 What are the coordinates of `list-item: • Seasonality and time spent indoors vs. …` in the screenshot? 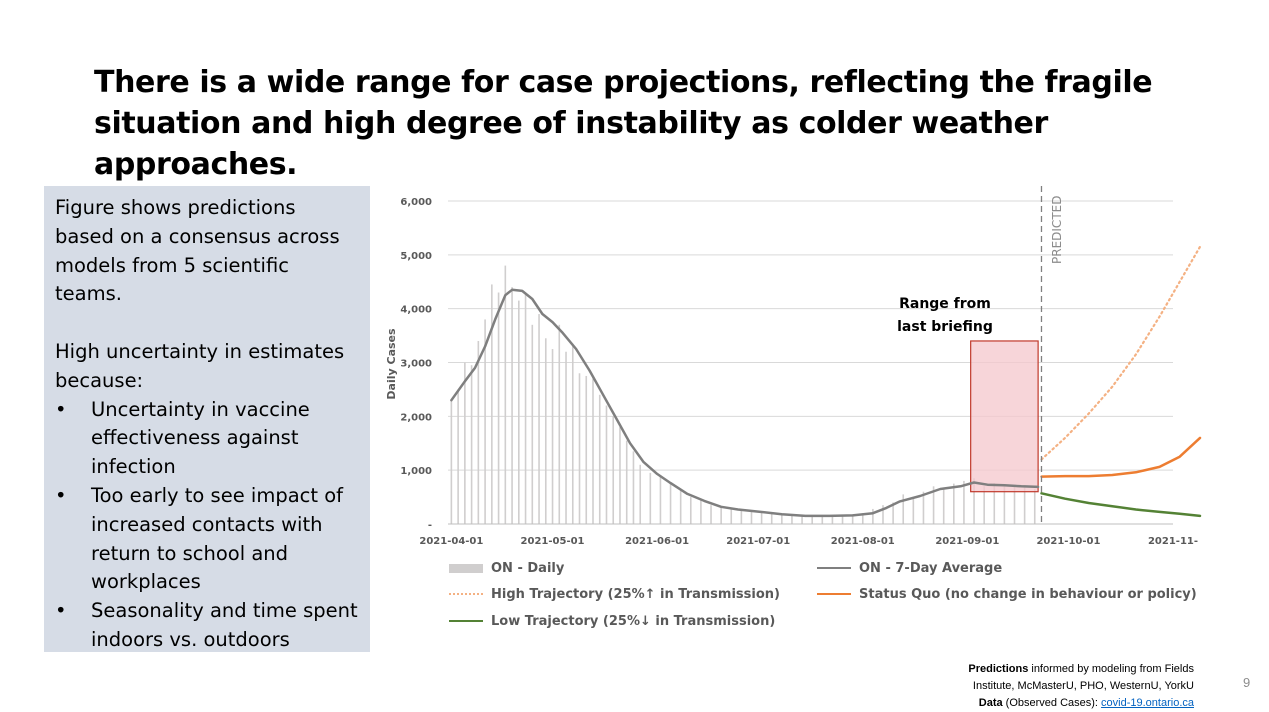 It's located at (207, 626).